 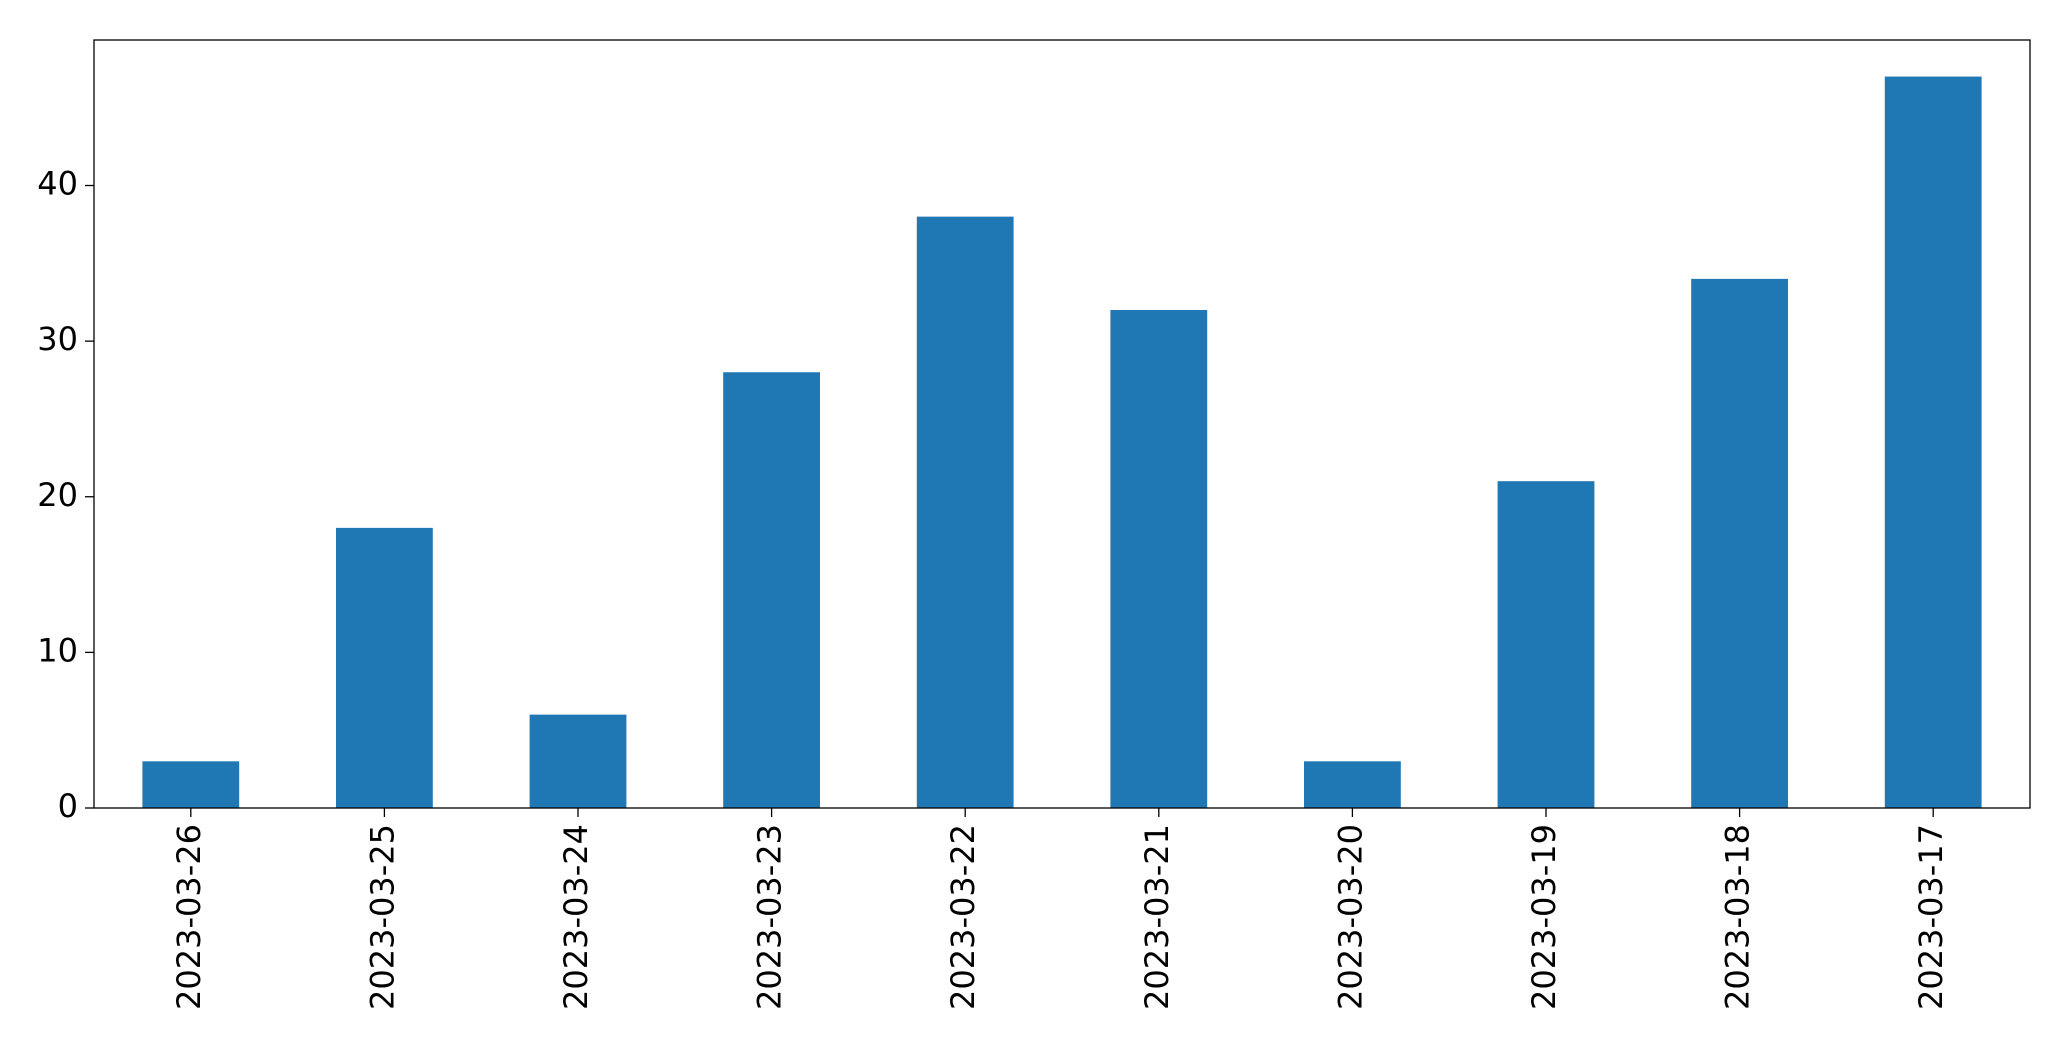 I want to click on y-tick-label: 0, so click(x=68, y=806).